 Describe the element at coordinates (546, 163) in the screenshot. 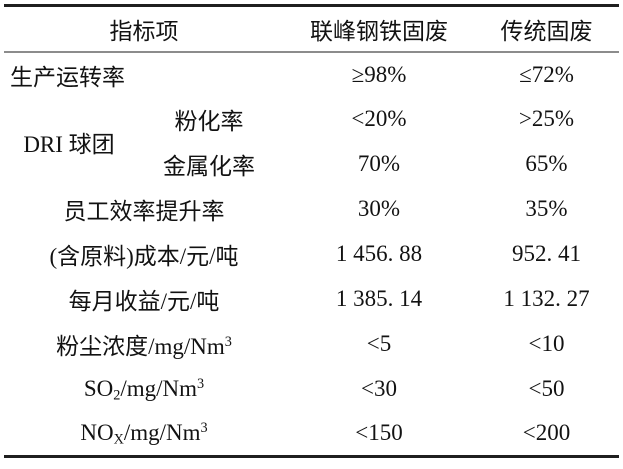

I see `cell-value: 65%` at that location.